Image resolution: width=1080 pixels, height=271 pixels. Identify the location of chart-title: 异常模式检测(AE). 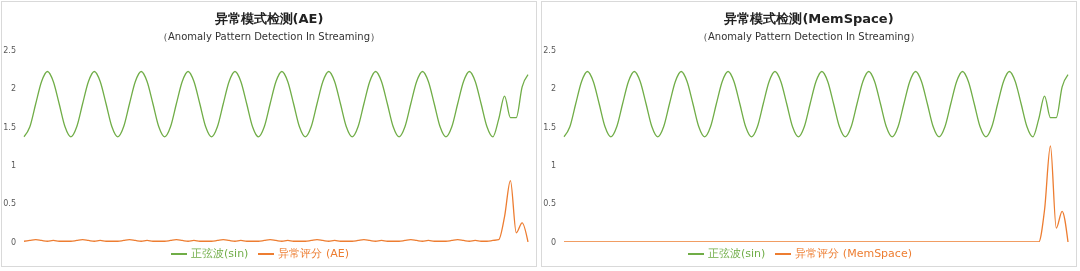
(269, 19).